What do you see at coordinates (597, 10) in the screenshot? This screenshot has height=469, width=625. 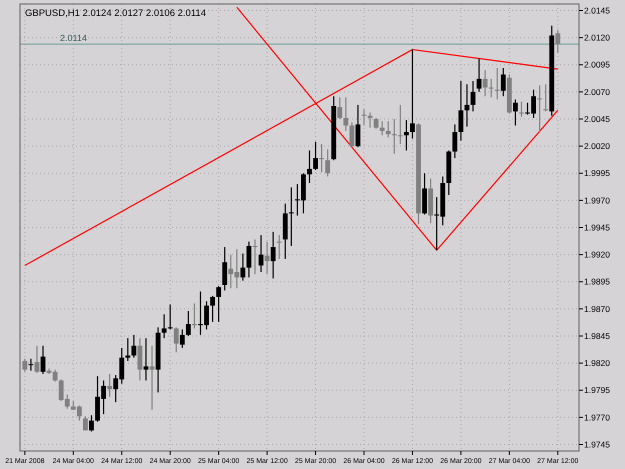 I see `y-tick-label: 2.0145` at bounding box center [597, 10].